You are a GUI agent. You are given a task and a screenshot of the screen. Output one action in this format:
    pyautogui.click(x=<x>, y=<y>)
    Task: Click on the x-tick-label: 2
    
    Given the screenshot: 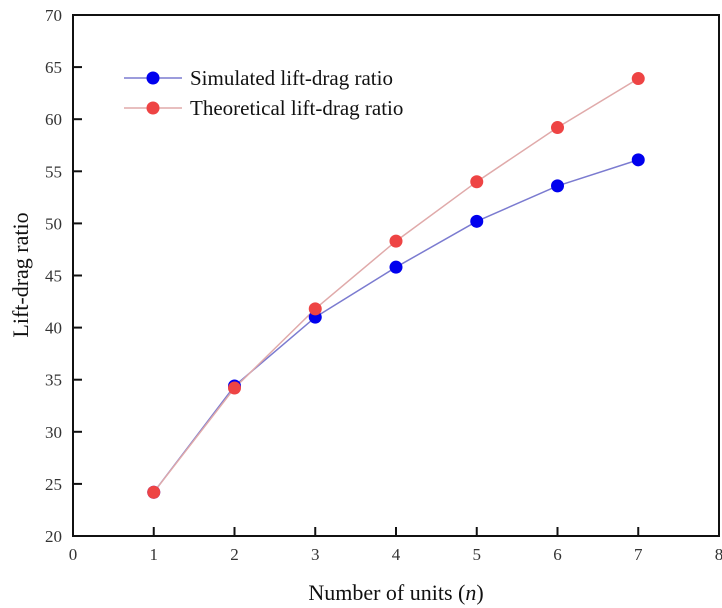 What is the action you would take?
    pyautogui.click(x=234, y=554)
    